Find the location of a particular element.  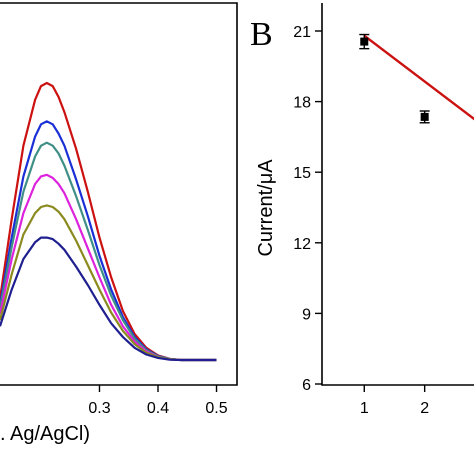

panel-b-y-tick-label: 15 is located at coordinates (302, 173).